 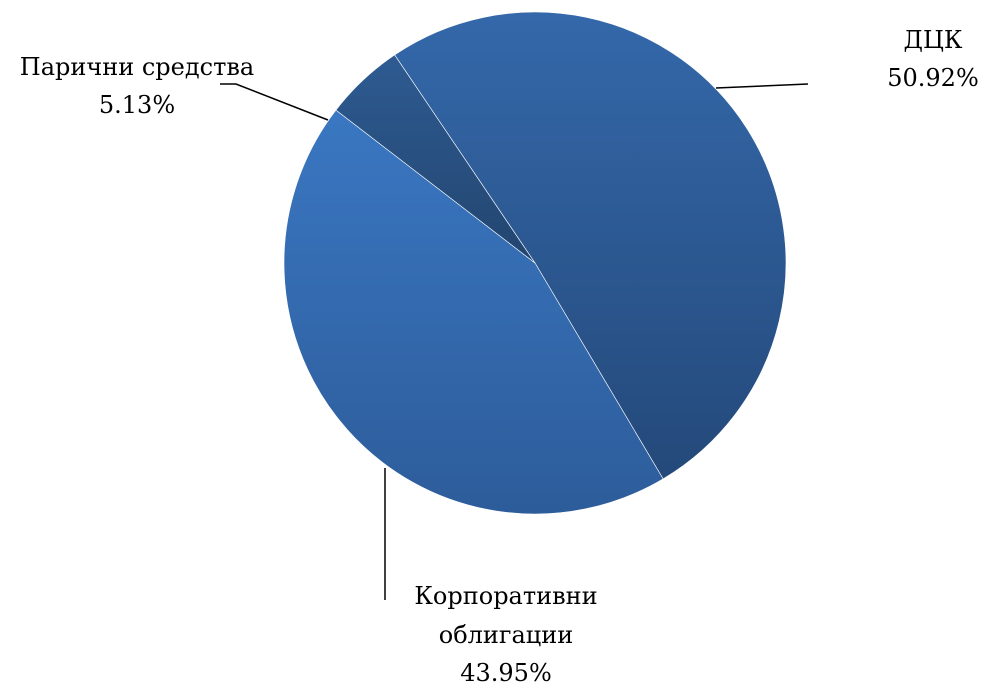 What do you see at coordinates (506, 635) in the screenshot?
I see `slice-label-corp-line2: облигации` at bounding box center [506, 635].